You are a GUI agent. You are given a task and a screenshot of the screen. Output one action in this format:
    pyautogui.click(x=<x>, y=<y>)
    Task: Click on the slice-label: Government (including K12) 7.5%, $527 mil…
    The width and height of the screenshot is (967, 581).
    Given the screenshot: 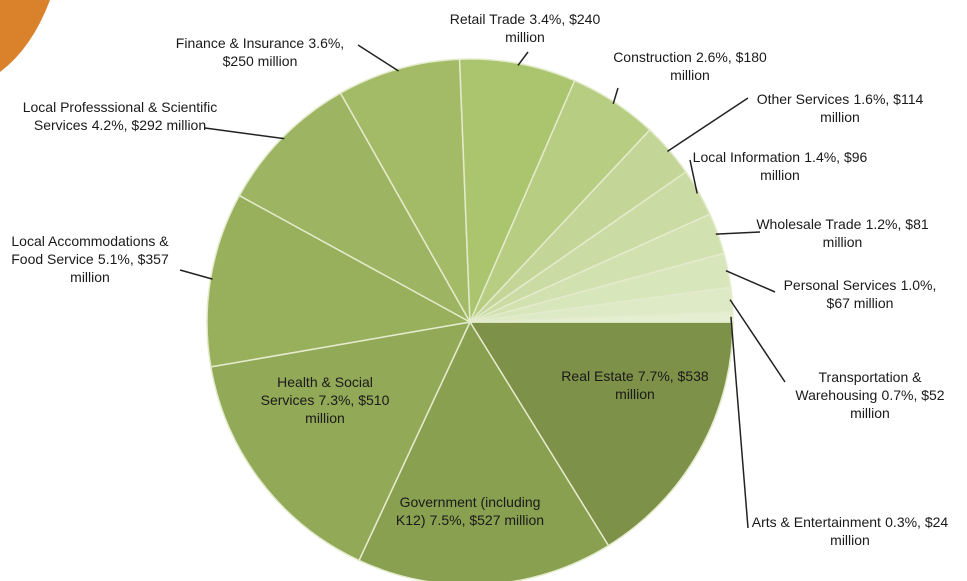 What is the action you would take?
    pyautogui.click(x=470, y=511)
    